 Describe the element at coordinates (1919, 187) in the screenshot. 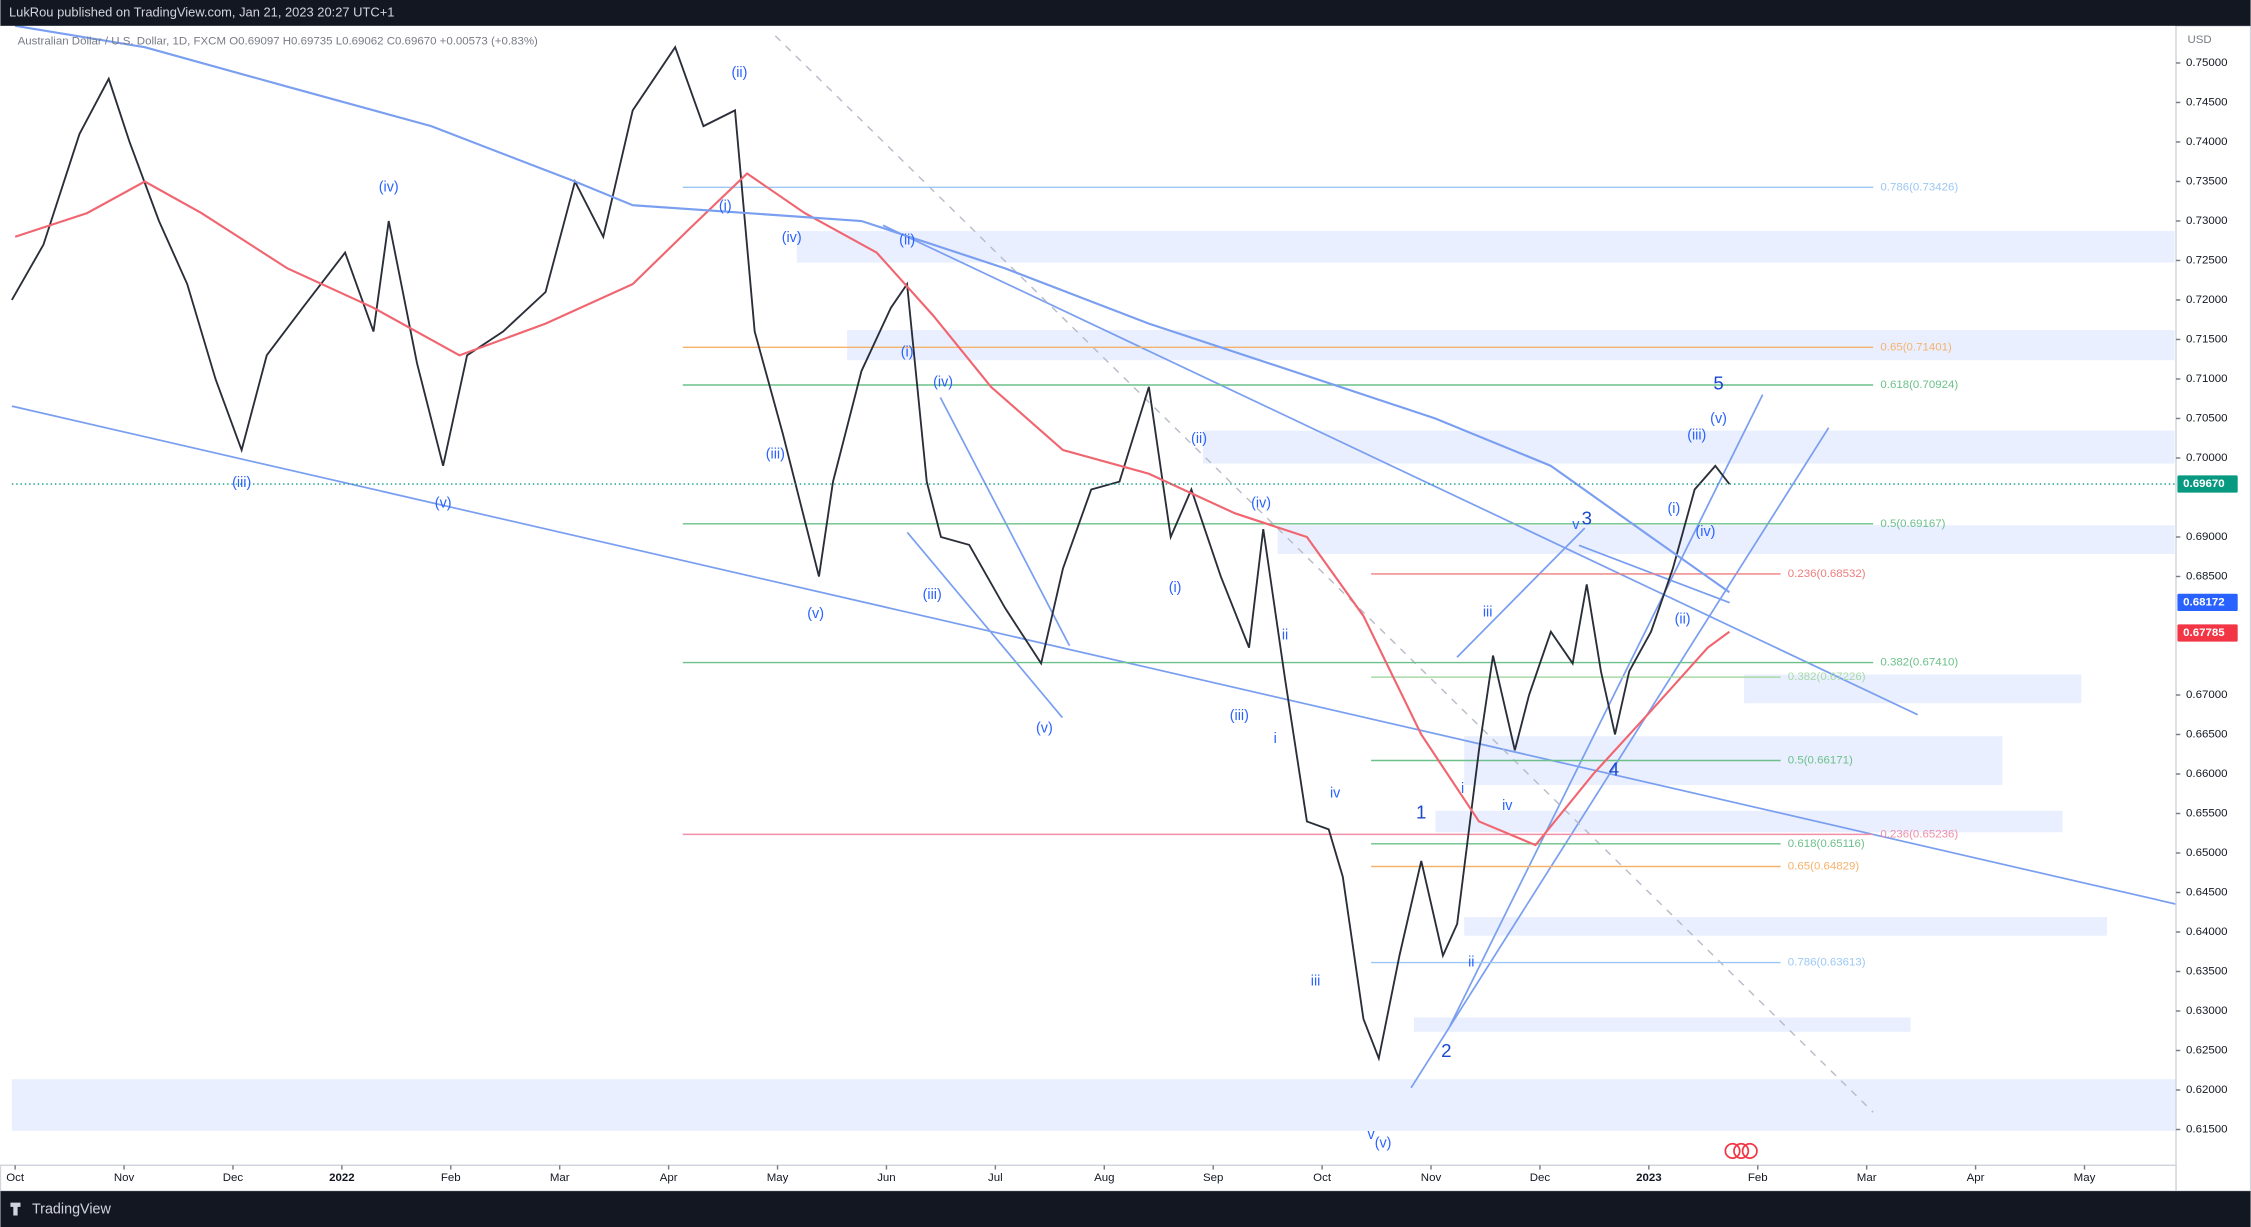

I see `fib-label: 0.786(0.73426)` at that location.